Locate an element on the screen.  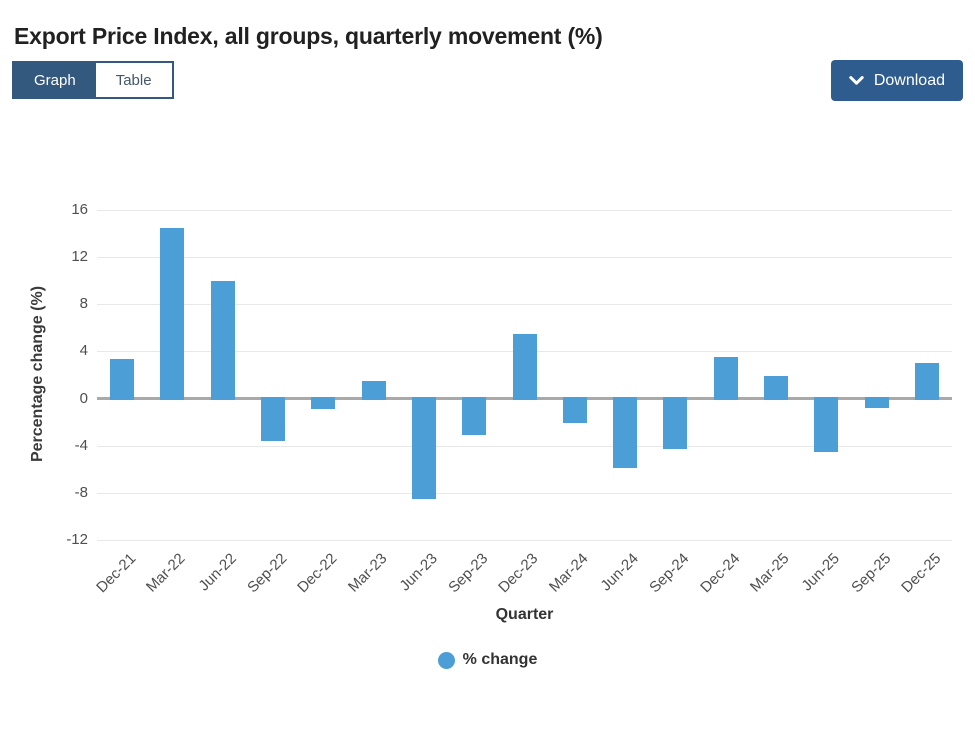
x-tick-label: Jun-25 is located at coordinates (821, 572).